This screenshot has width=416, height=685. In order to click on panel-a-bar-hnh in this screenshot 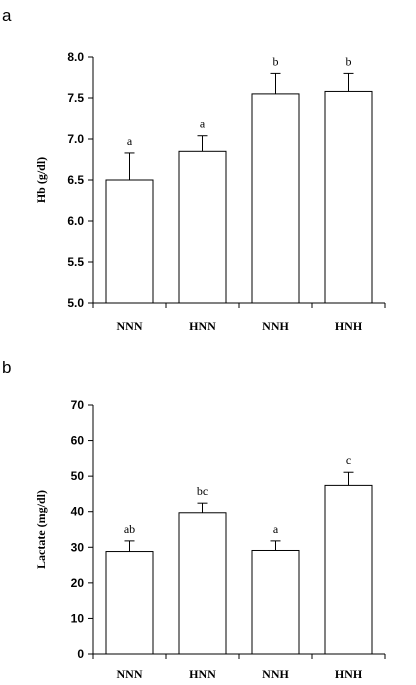, I will do `click(348, 197)`.